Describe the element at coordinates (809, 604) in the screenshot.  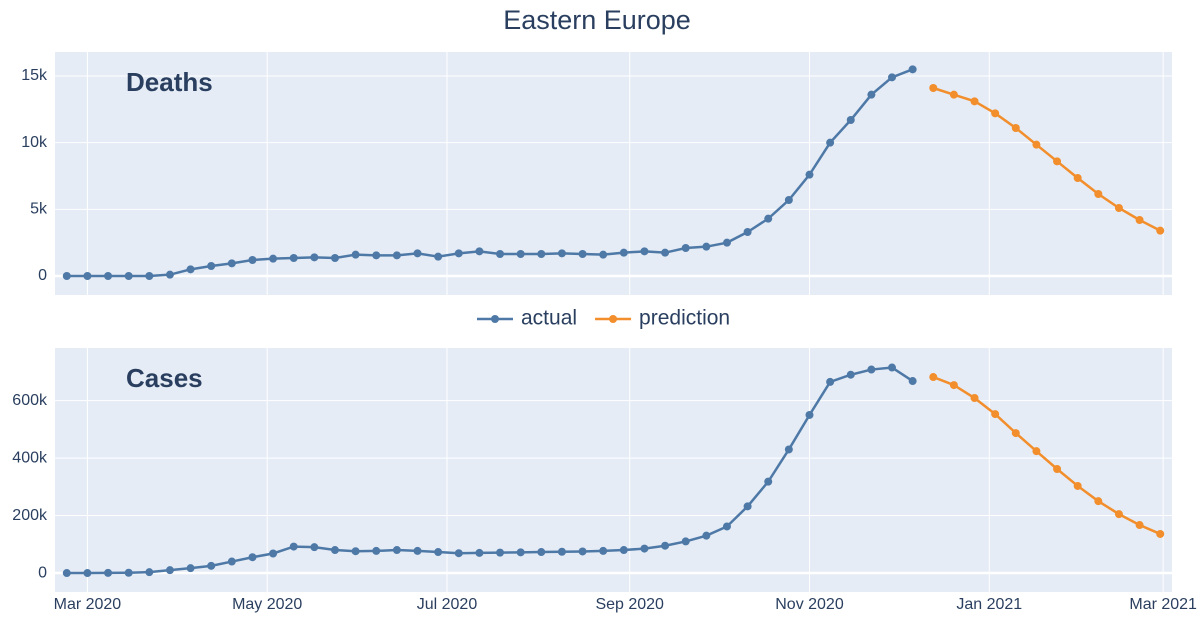
I see `x-tick-label: Nov 2020` at that location.